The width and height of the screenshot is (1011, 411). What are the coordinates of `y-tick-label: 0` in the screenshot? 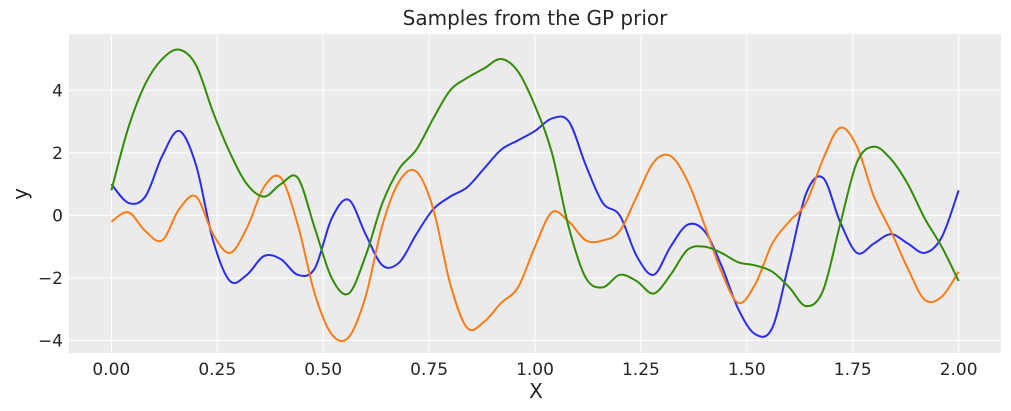 It's located at (57, 216).